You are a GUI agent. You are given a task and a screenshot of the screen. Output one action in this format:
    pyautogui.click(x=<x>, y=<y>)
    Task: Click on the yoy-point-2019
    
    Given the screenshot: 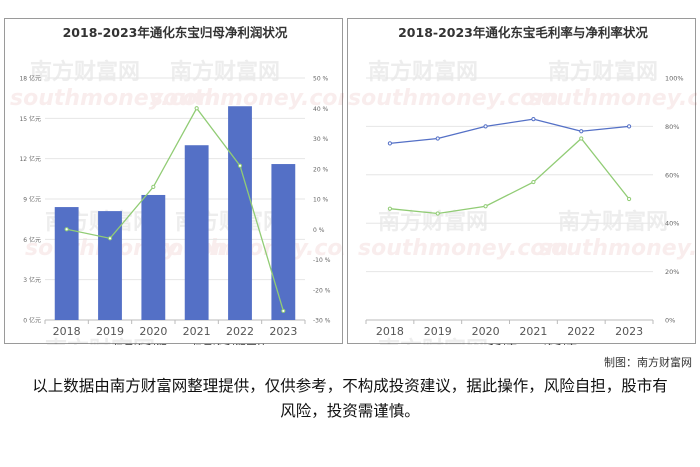 What is the action you would take?
    pyautogui.click(x=110, y=238)
    